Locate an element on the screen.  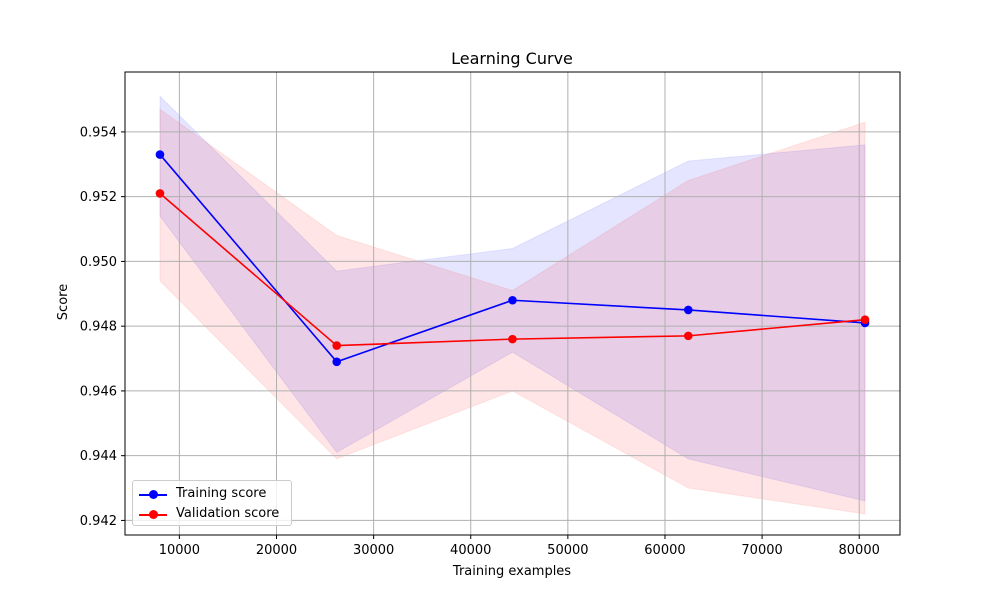
x-tick-label: 80000 is located at coordinates (859, 550).